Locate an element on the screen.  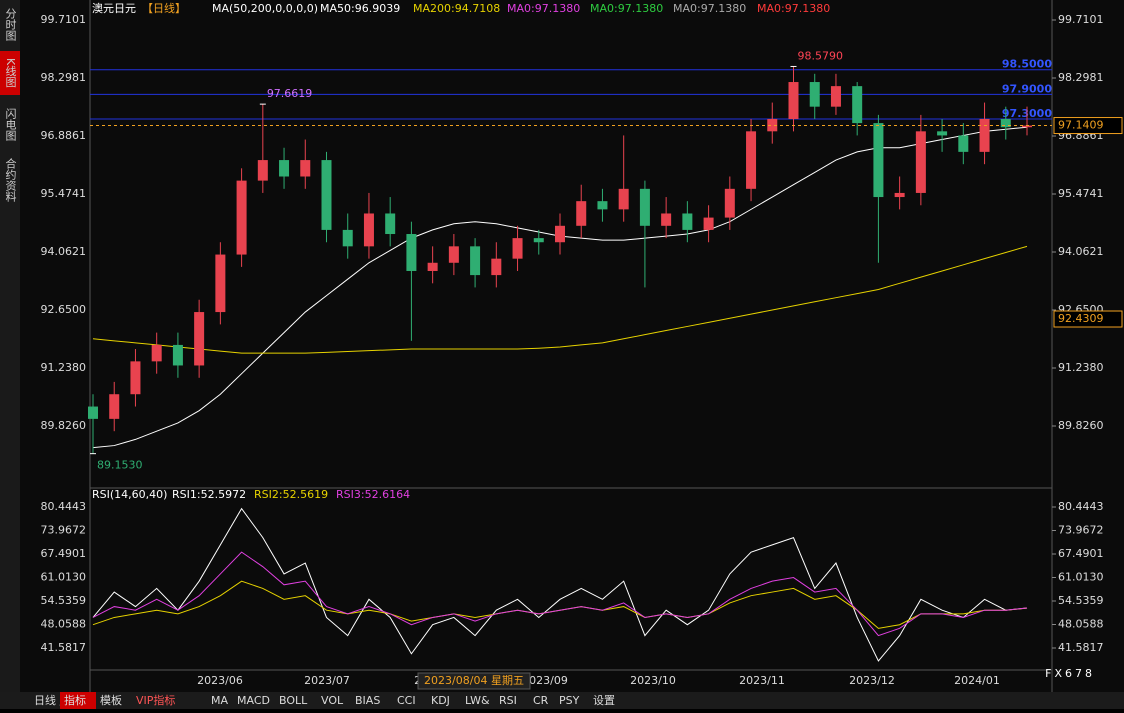
toolbar-button: BOLL is located at coordinates (293, 700).